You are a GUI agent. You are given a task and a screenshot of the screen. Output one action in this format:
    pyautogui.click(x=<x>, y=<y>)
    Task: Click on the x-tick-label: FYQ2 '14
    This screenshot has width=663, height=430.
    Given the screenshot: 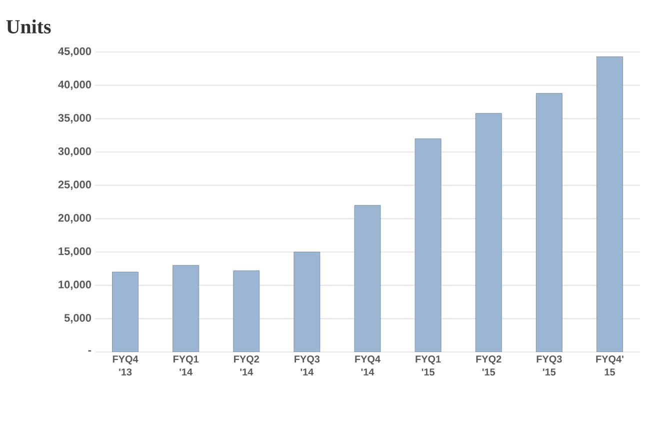 What is the action you would take?
    pyautogui.click(x=246, y=366)
    